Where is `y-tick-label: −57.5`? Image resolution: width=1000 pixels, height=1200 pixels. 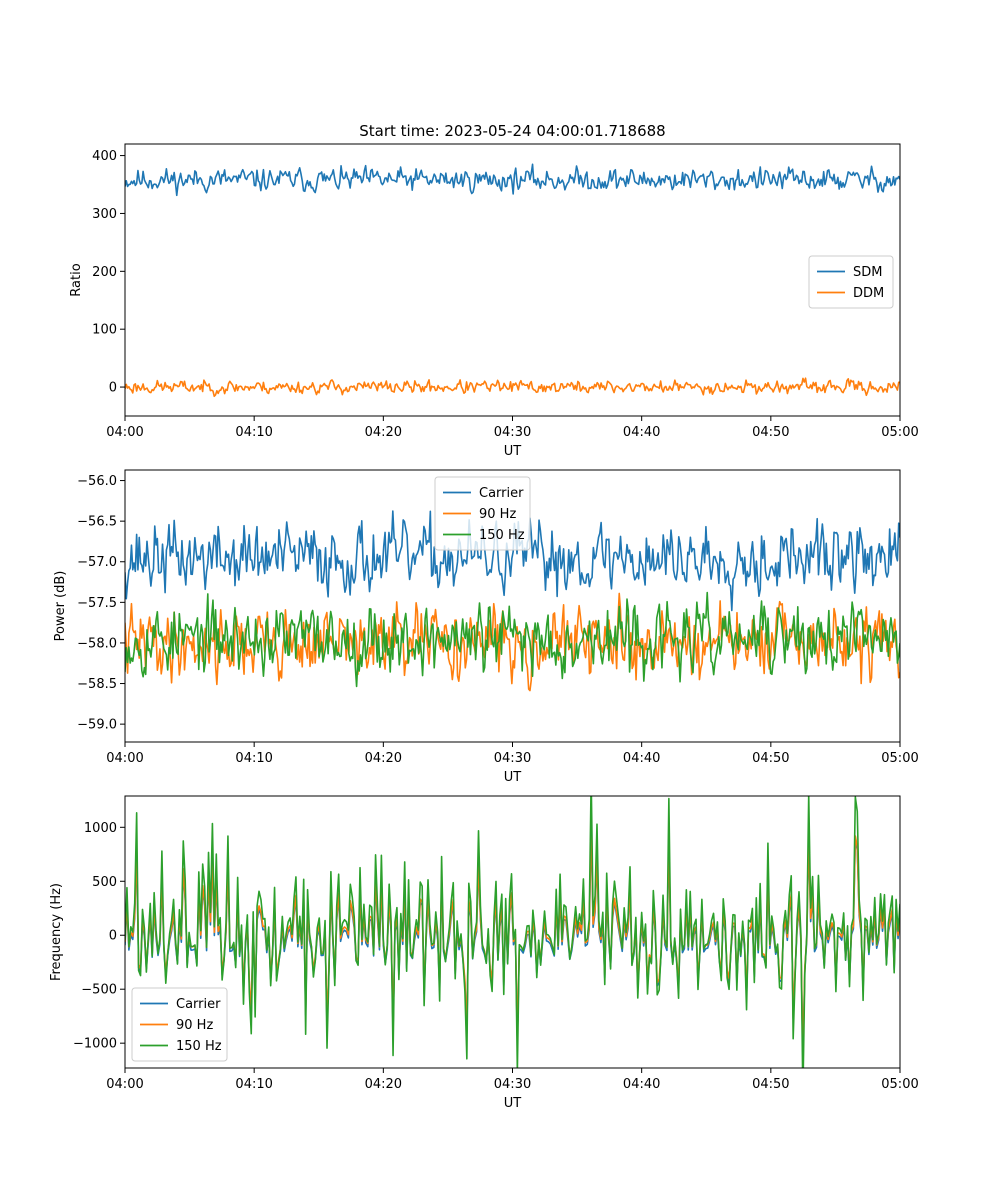 y-tick-label: −57.5 is located at coordinates (97, 603).